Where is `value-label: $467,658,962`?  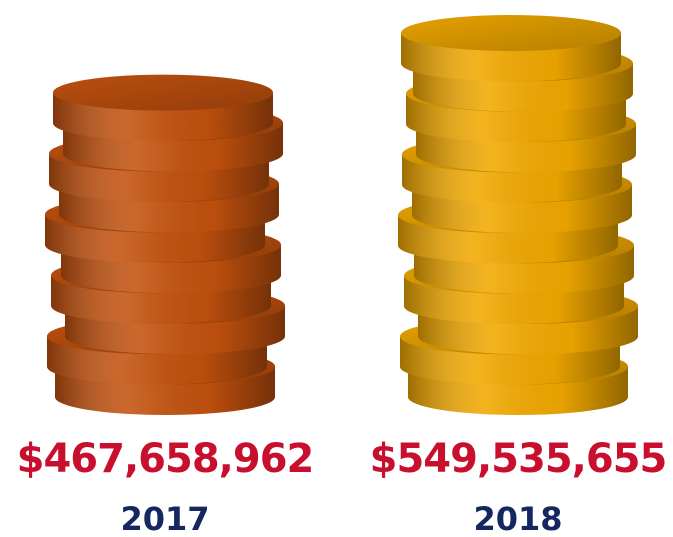 value-label: $467,658,962 is located at coordinates (165, 459).